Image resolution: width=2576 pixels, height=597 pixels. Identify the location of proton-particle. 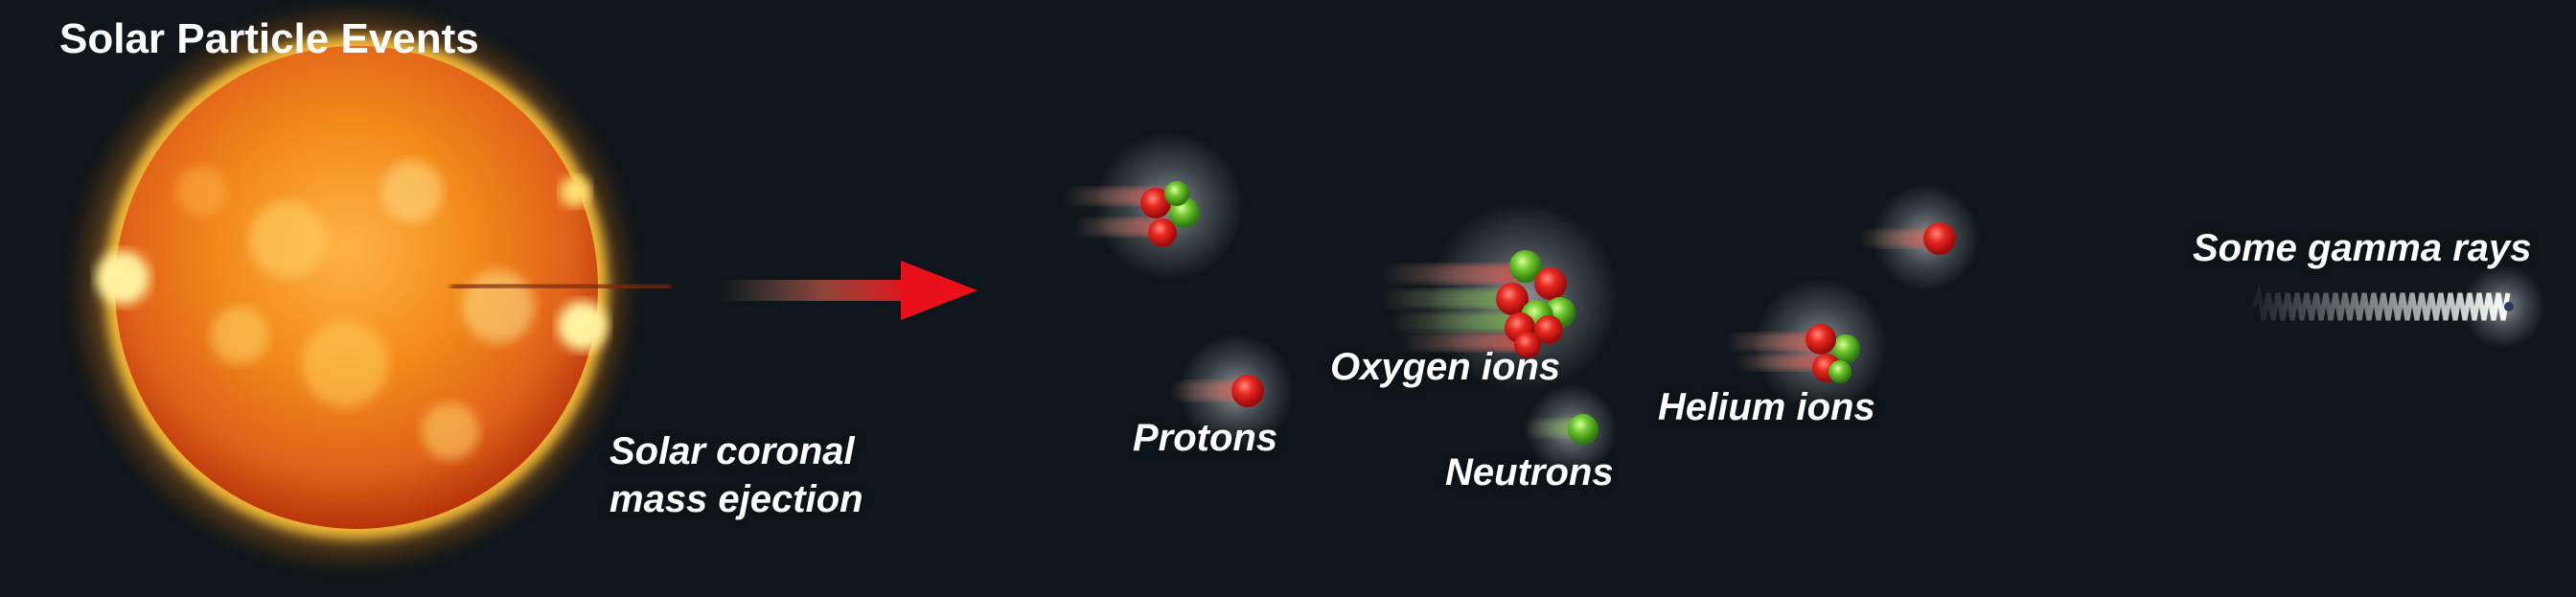
(1231, 390).